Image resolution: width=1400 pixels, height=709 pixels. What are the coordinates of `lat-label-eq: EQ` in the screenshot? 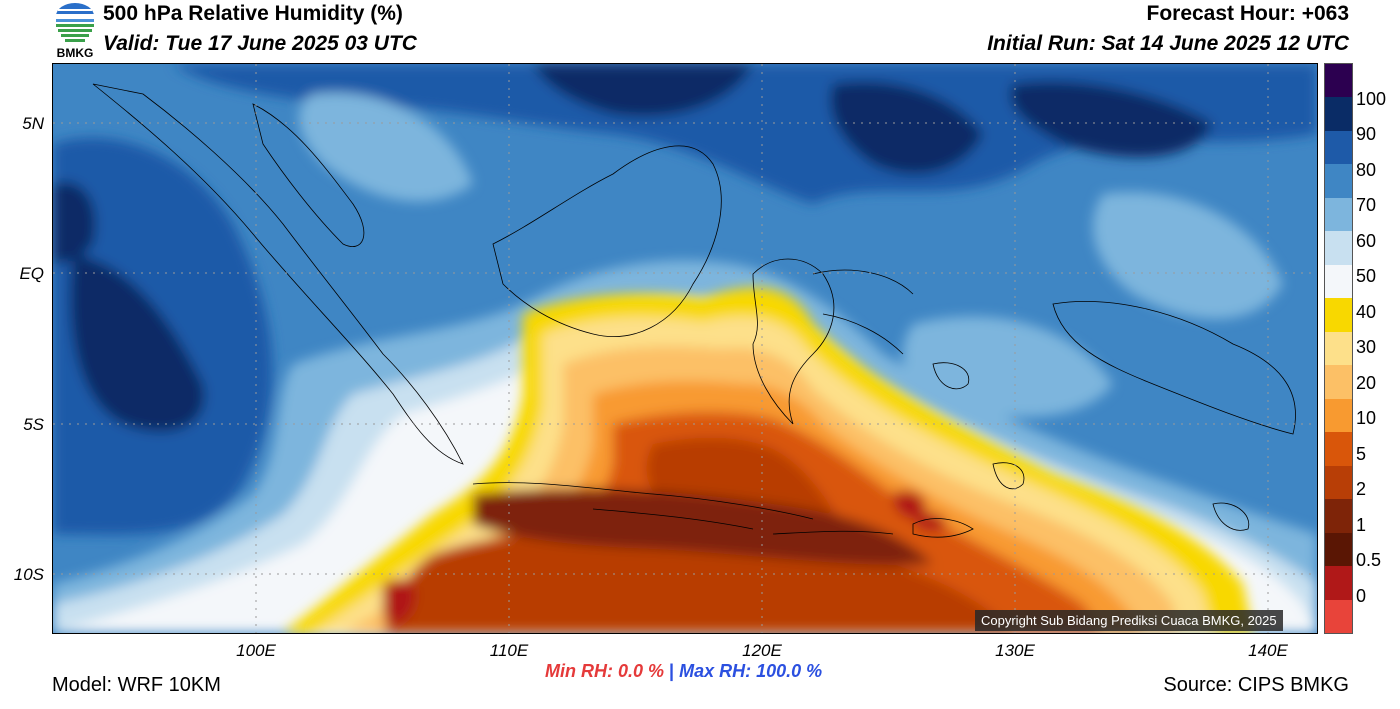 It's located at (31, 273).